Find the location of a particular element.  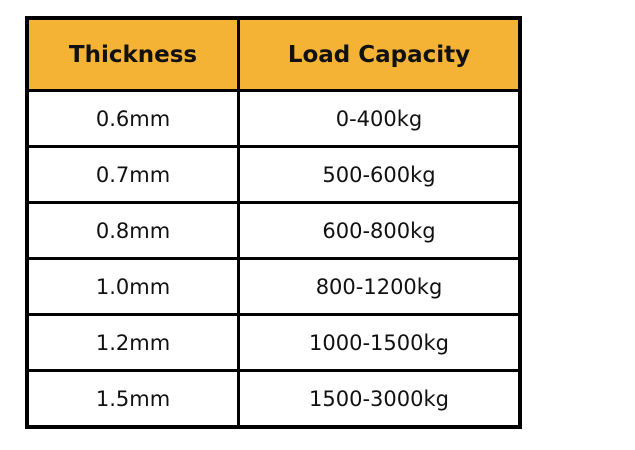

thickness-cell: 1.0mm is located at coordinates (132, 286).